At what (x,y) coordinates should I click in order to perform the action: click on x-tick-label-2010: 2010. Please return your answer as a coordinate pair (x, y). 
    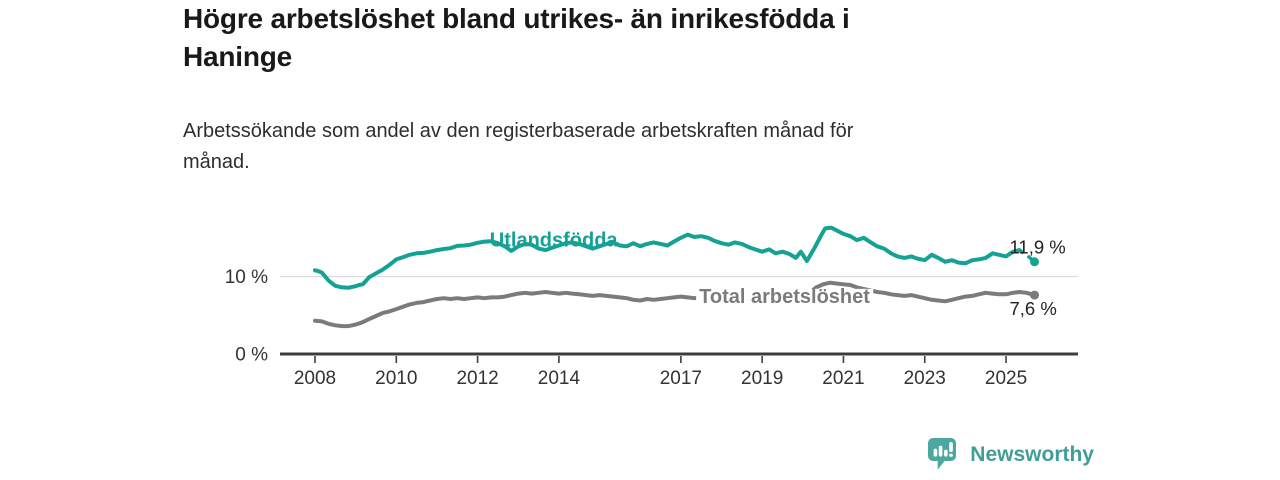
    Looking at the image, I should click on (396, 378).